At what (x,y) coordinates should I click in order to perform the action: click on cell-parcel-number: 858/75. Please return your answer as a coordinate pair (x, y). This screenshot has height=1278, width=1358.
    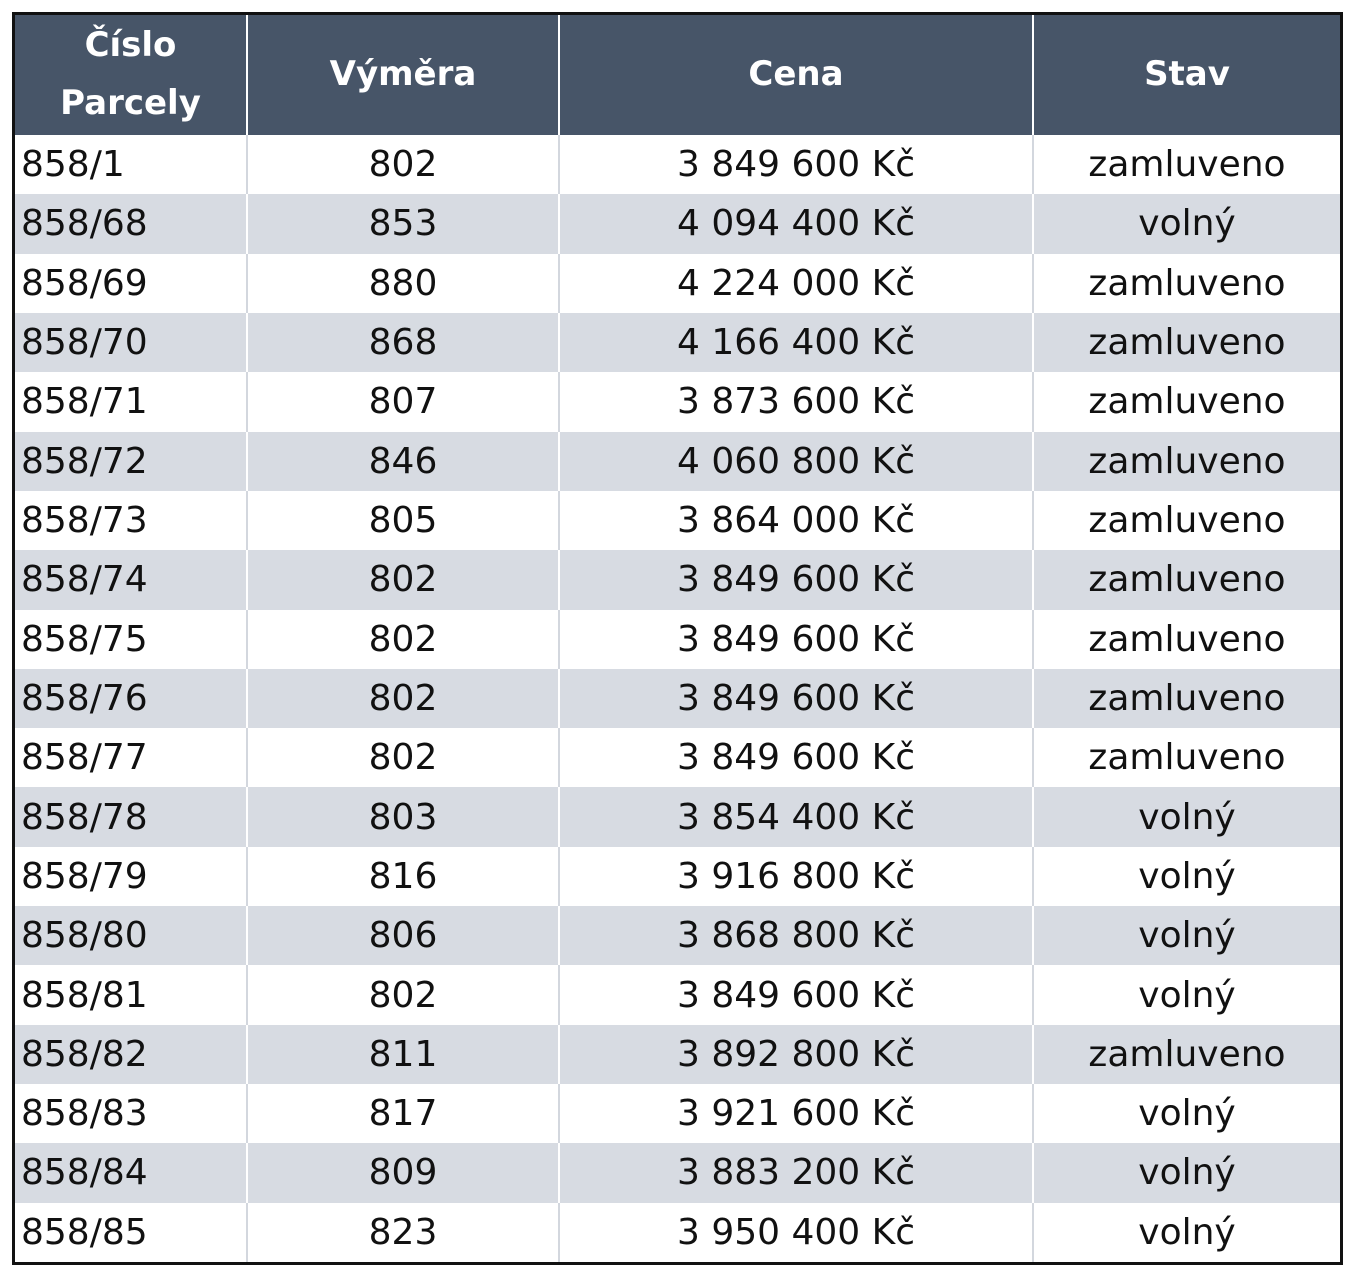
    Looking at the image, I should click on (131, 639).